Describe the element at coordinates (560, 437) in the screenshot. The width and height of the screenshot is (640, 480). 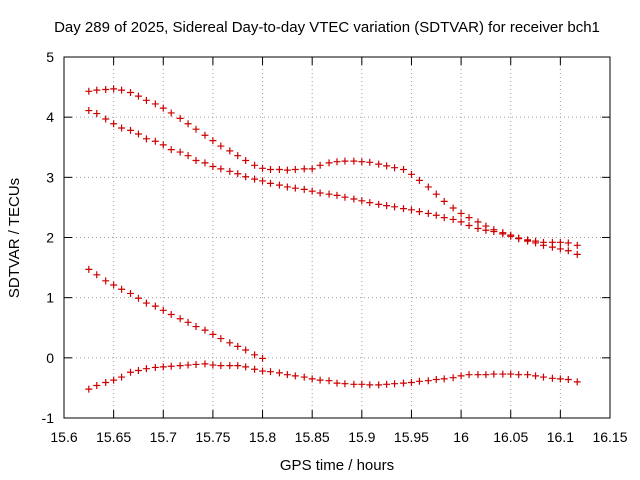
I see `x-tick-label: 16.1` at that location.